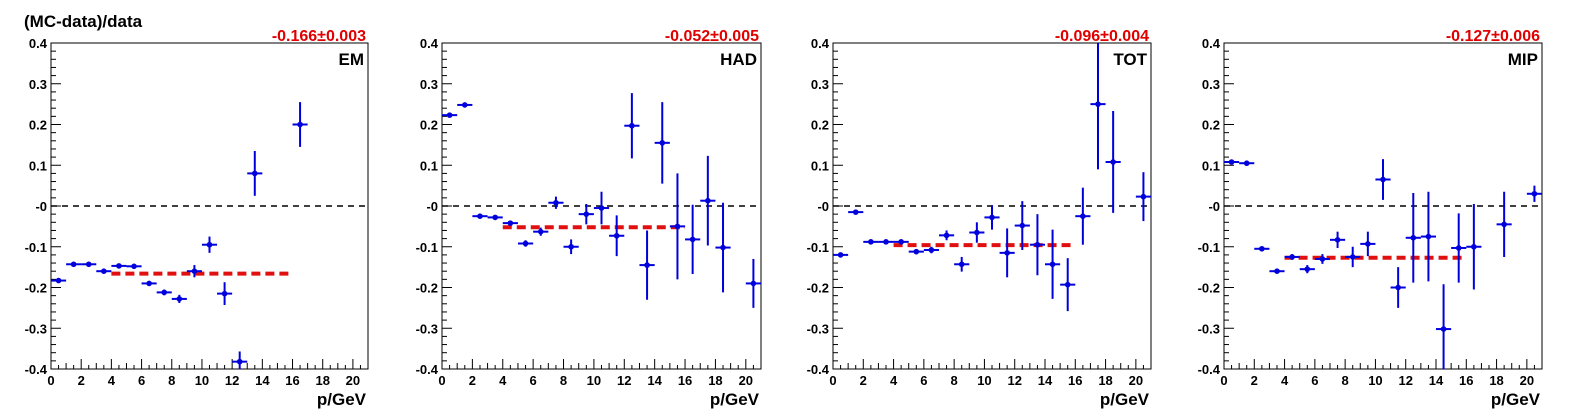 This screenshot has height=419, width=1575. Describe the element at coordinates (319, 36) in the screenshot. I see `fit-label: -0.166±0.003` at that location.